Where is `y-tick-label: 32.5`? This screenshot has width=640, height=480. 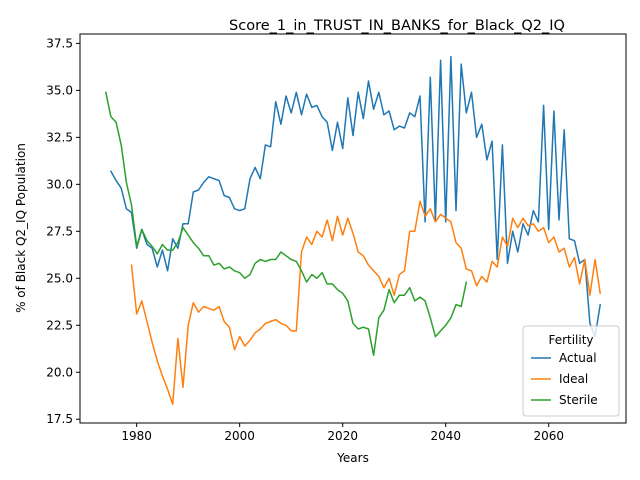
y-tick-label: 32.5 is located at coordinates (59, 137).